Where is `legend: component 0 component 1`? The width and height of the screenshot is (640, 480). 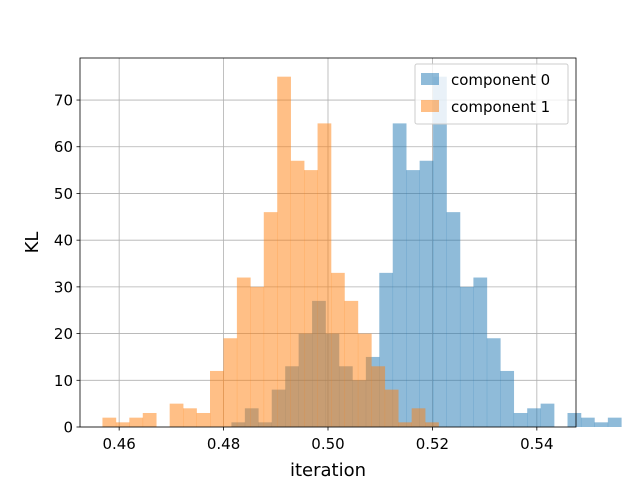
legend: component 0 component 1 is located at coordinates (491, 94).